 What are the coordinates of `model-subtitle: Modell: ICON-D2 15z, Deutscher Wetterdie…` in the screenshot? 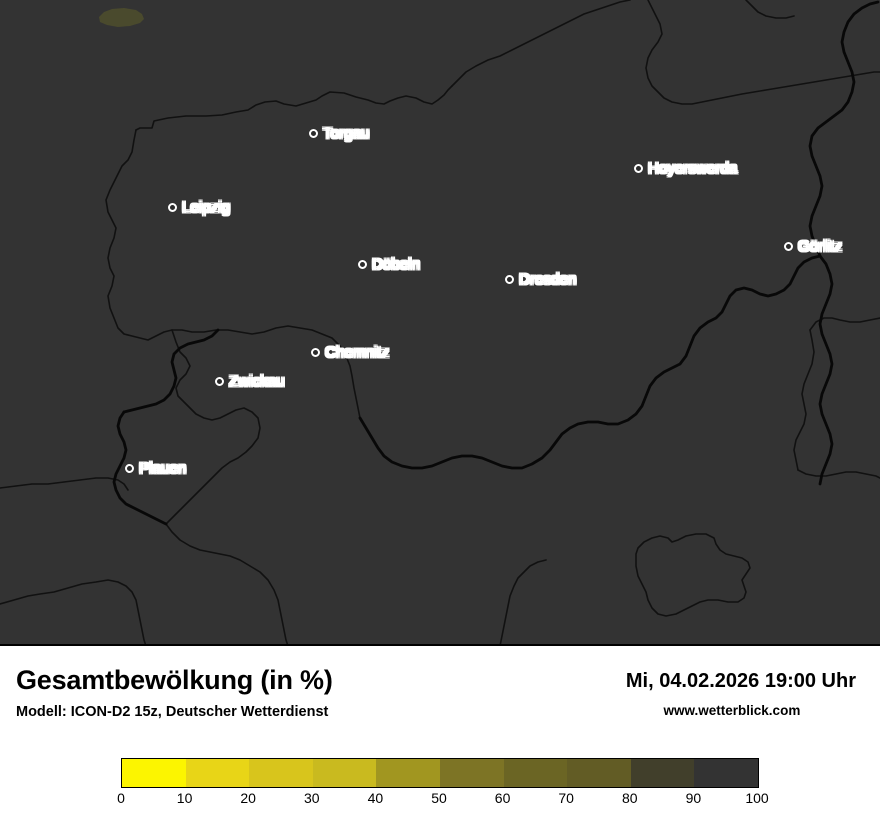 It's located at (172, 711).